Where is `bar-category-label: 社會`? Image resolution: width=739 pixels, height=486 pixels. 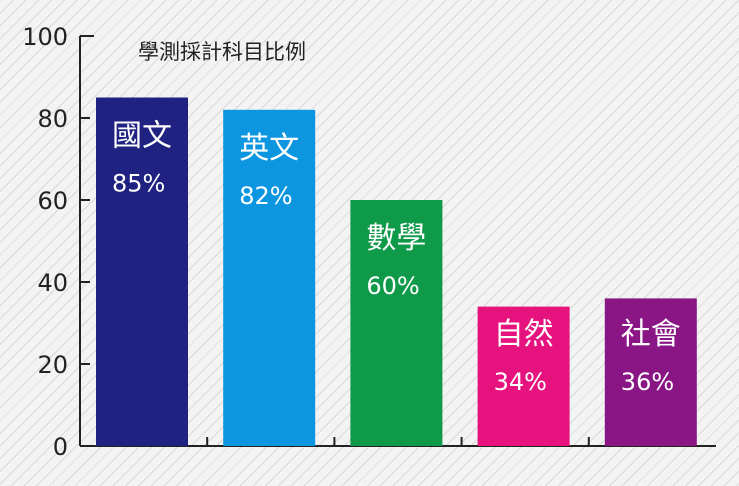 bar-category-label: 社會 is located at coordinates (651, 334).